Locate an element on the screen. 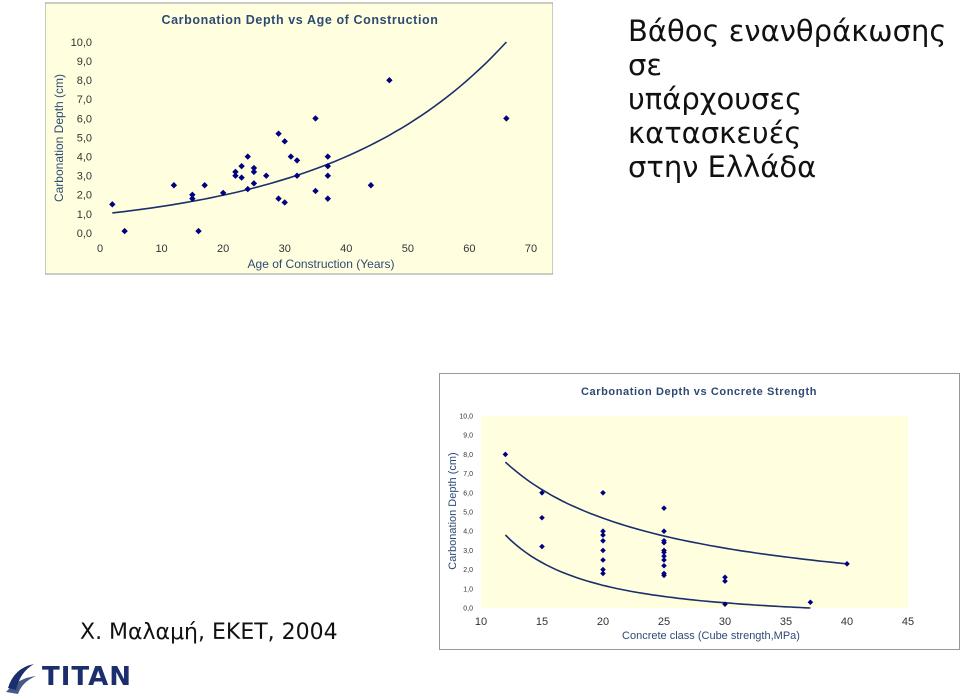 This screenshot has width=960, height=700. heading-line-3: στην Ελλάδα is located at coordinates (722, 167).